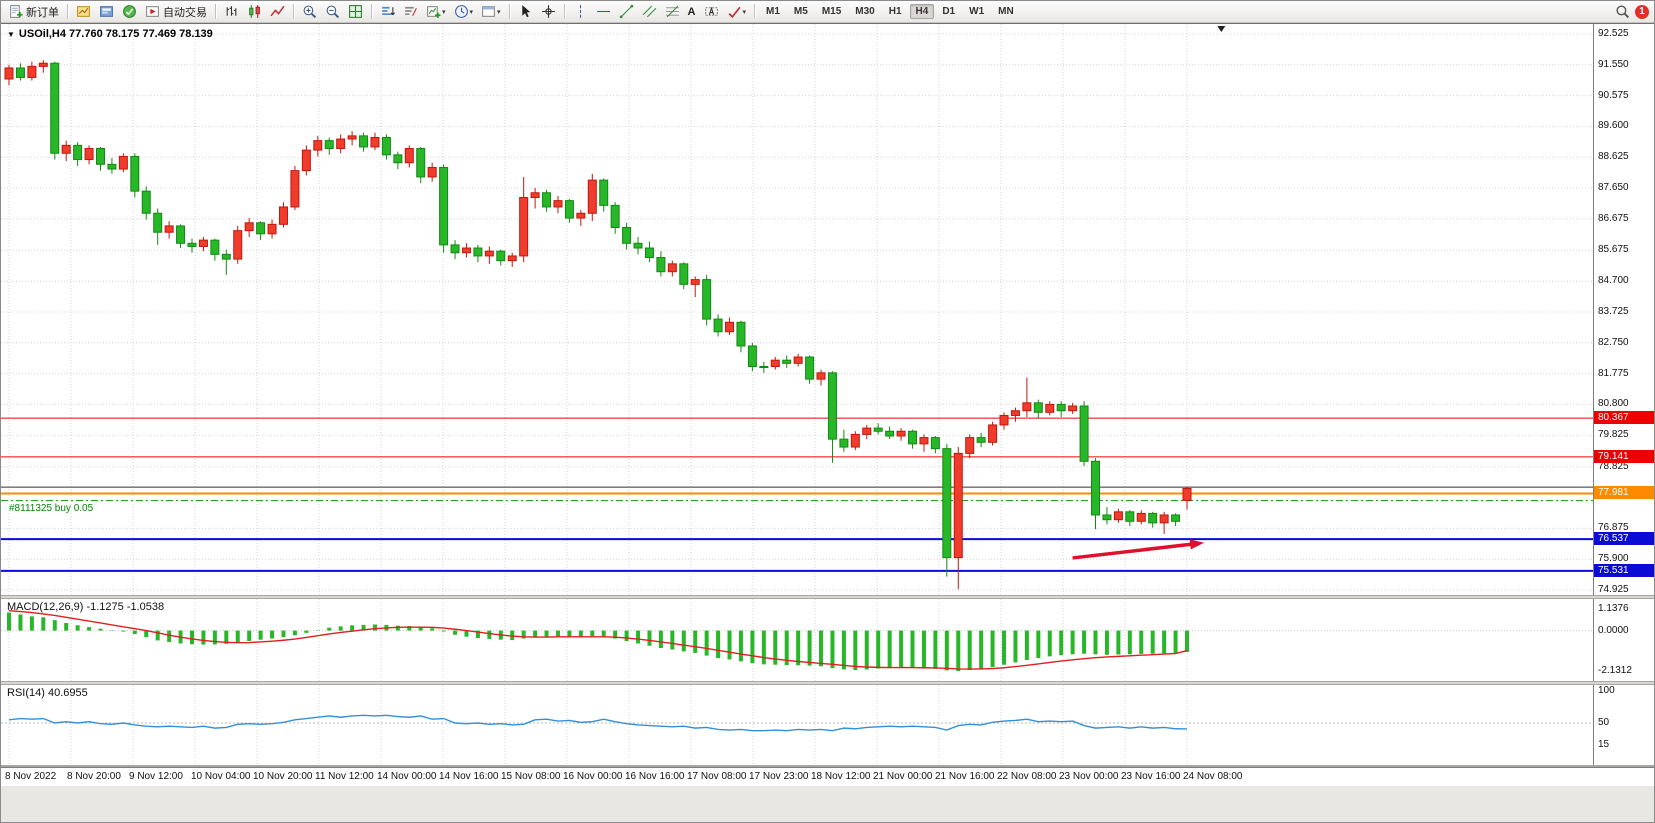  I want to click on time-axis-label: 14 Nov 16:00, so click(469, 776).